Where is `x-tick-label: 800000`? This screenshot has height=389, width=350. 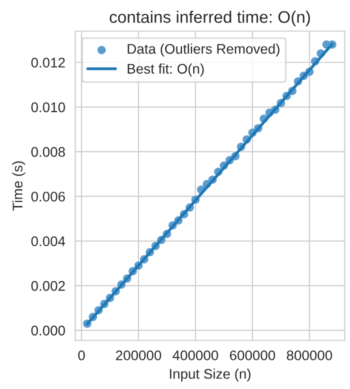 x-tick-label: 800000 is located at coordinates (309, 355).